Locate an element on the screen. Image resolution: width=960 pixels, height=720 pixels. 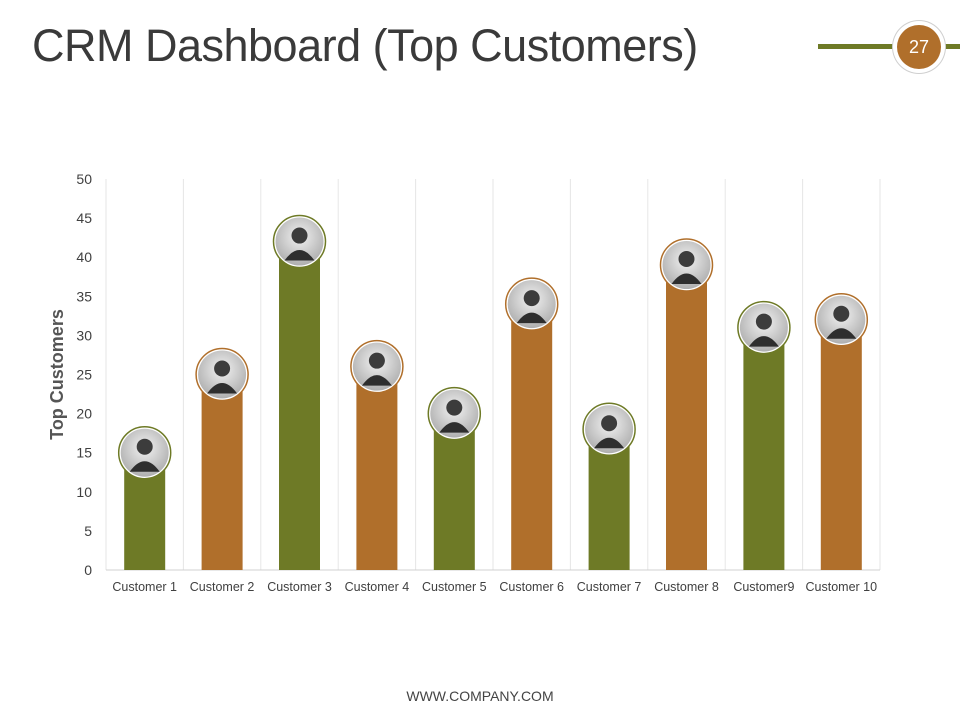
x-tick-label: Customer 1 is located at coordinates (144, 587).